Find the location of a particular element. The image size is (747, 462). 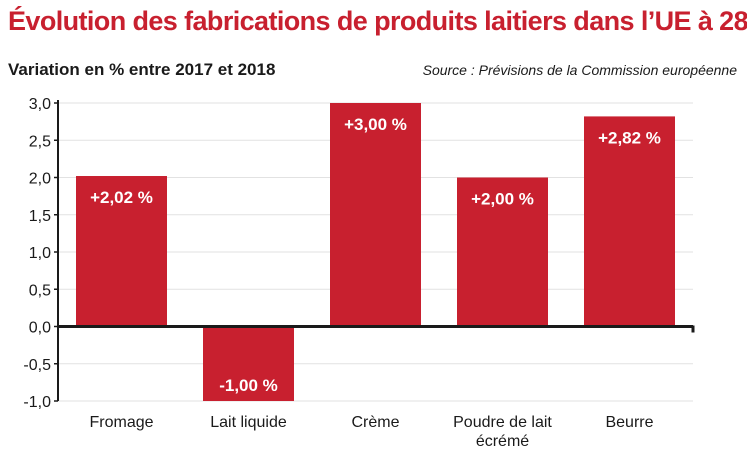

y-tick-label: 2,0 is located at coordinates (40, 179).